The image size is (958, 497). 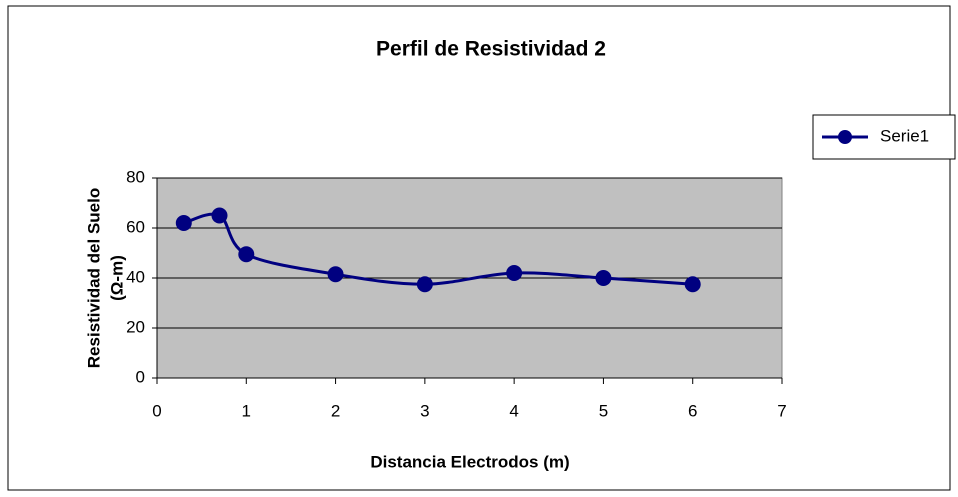 I want to click on x-tick-label: 1, so click(x=246, y=410).